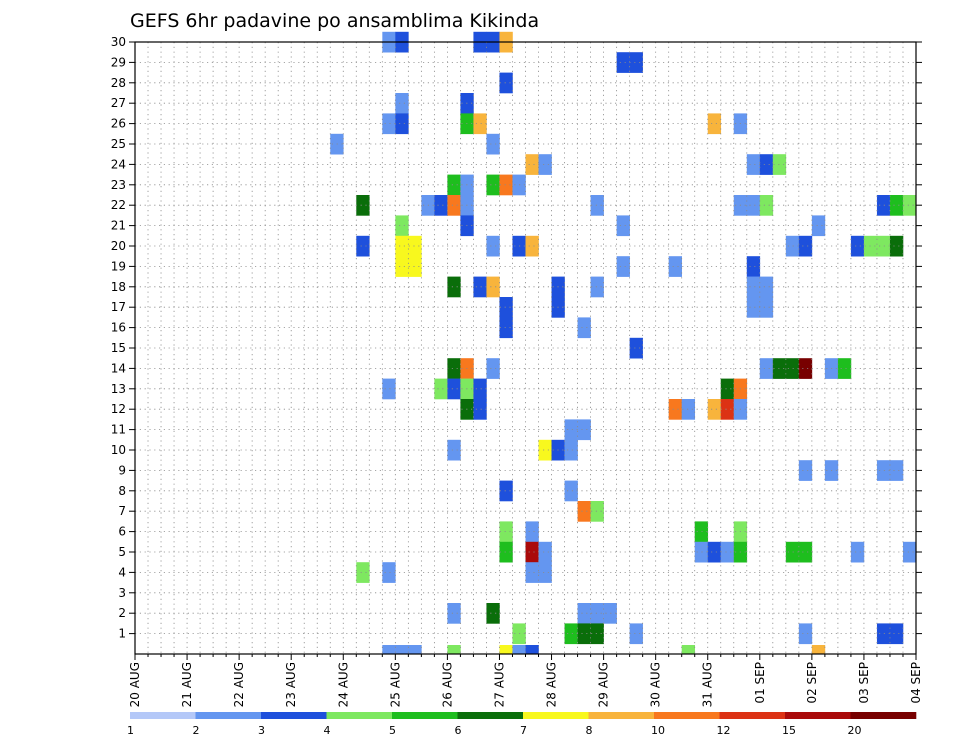 This screenshot has height=742, width=960. I want to click on colorbar-label: 2, so click(196, 730).